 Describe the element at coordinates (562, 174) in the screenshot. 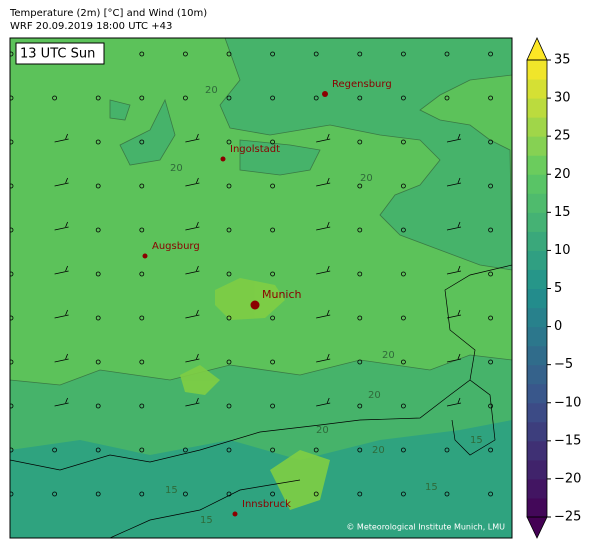

I see `colorbar-tick-label: 20` at that location.